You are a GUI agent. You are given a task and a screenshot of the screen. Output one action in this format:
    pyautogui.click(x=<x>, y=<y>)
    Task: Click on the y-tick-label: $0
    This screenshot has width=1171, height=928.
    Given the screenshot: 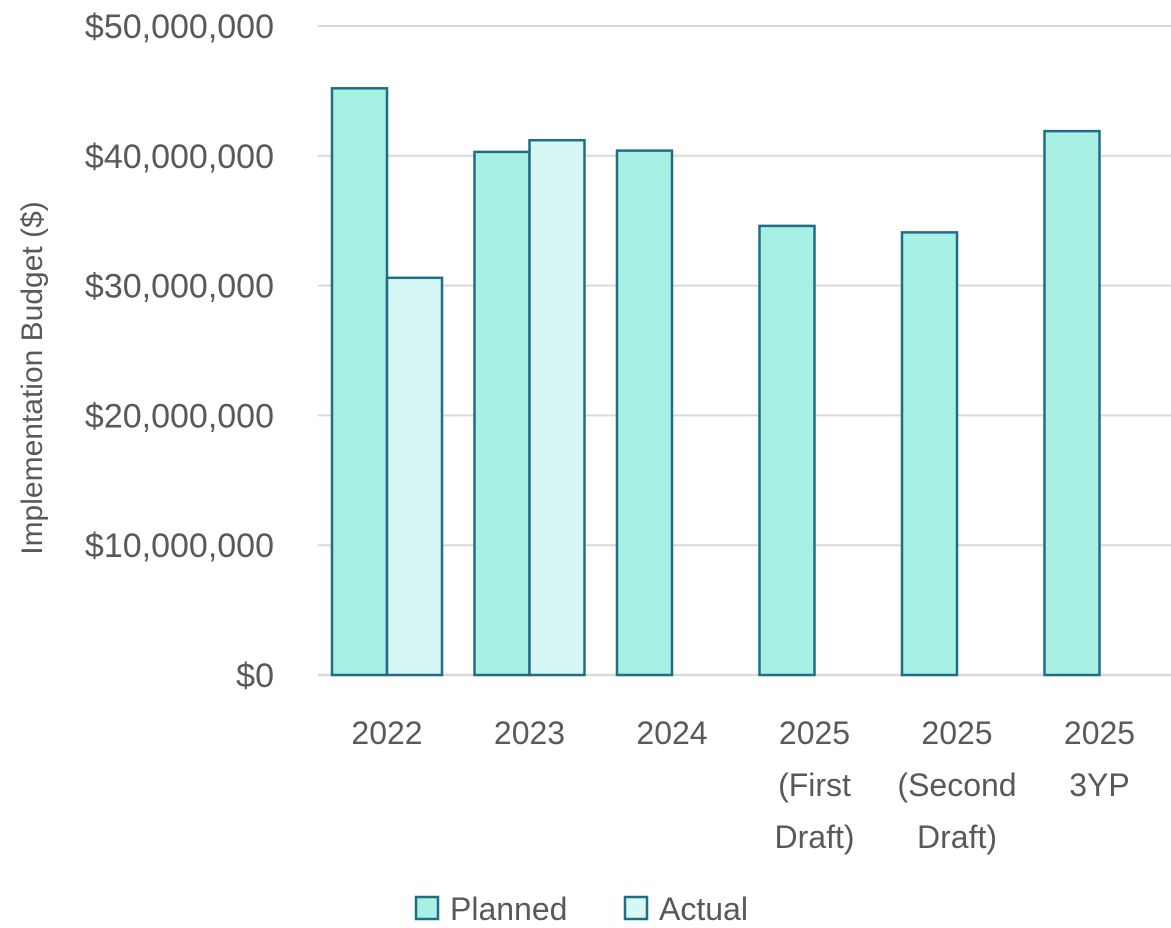 What is the action you would take?
    pyautogui.click(x=255, y=676)
    